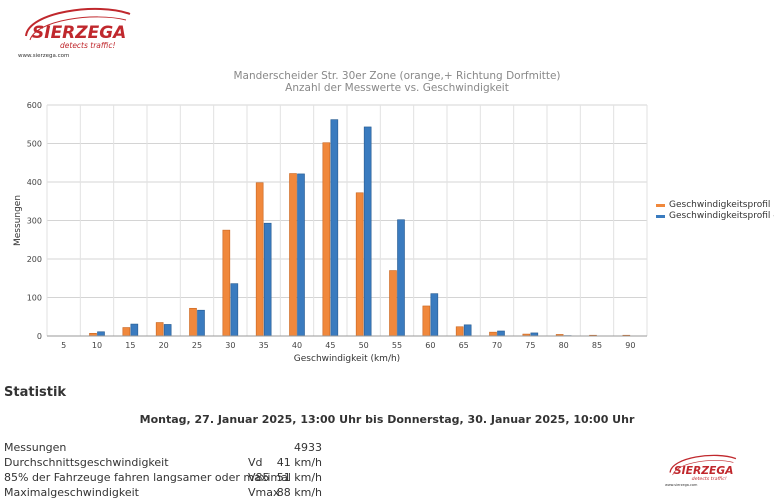  I want to click on legend-label: Geschwindigkeitsprofil +, so click(721, 205).